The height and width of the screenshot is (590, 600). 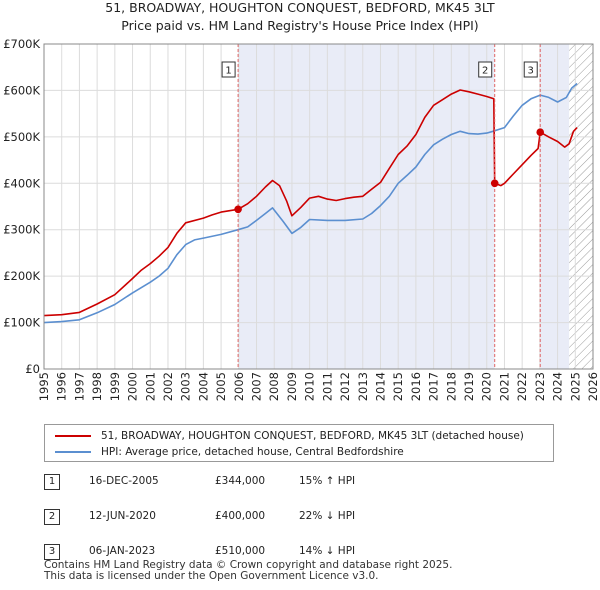 What do you see at coordinates (21, 44) in the screenshot?
I see `y-tick-label: £700K` at bounding box center [21, 44].